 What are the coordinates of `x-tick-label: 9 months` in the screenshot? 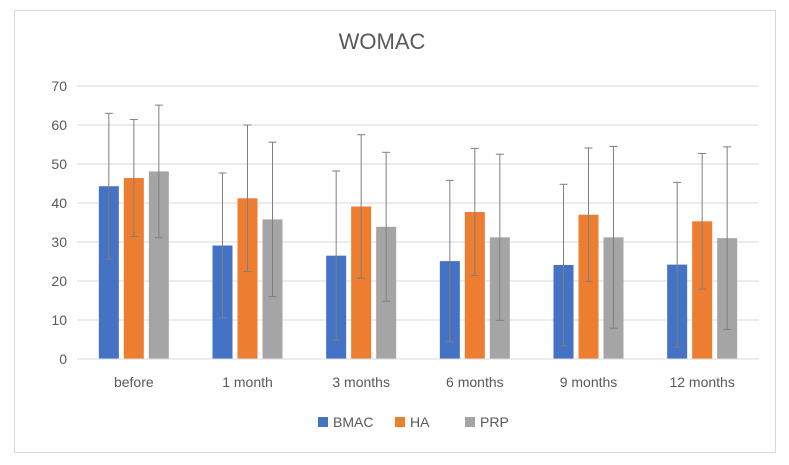 It's located at (589, 382).